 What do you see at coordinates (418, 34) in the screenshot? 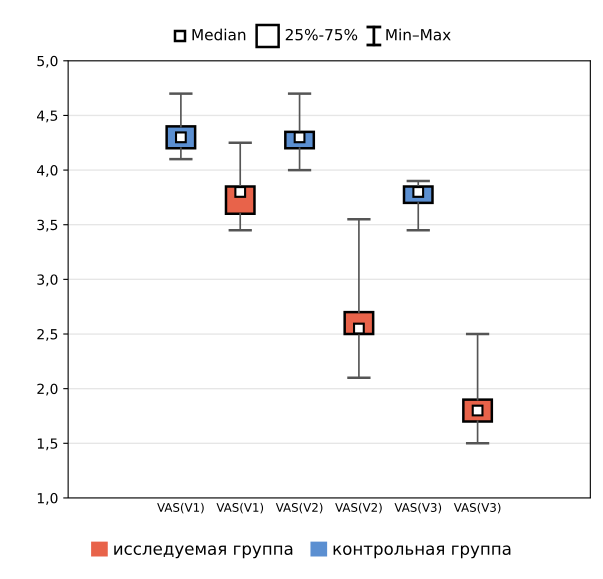
I see `text: Min–Max` at bounding box center [418, 34].